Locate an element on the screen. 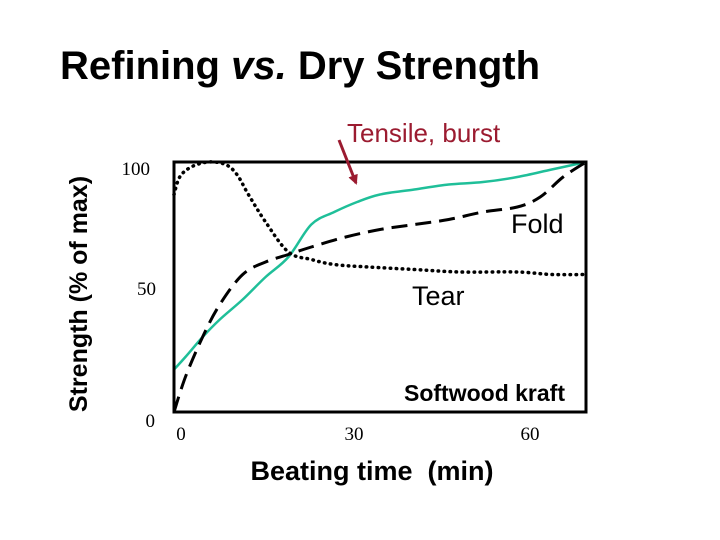 Image resolution: width=720 pixels, height=540 pixels. title-part-1: Refining is located at coordinates (146, 66).